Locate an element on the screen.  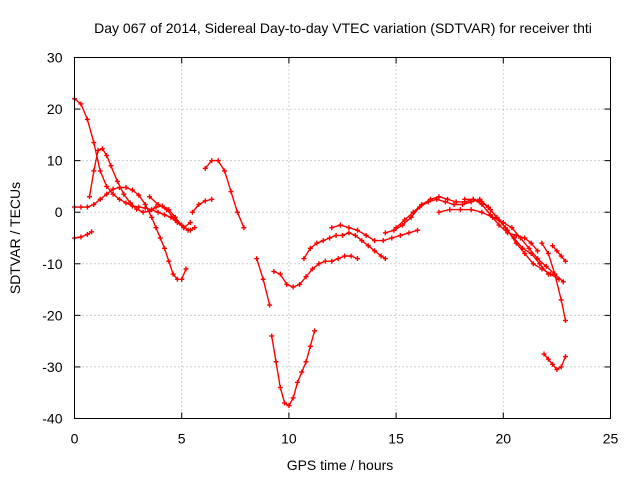
y-tick-label: 0 is located at coordinates (59, 212).